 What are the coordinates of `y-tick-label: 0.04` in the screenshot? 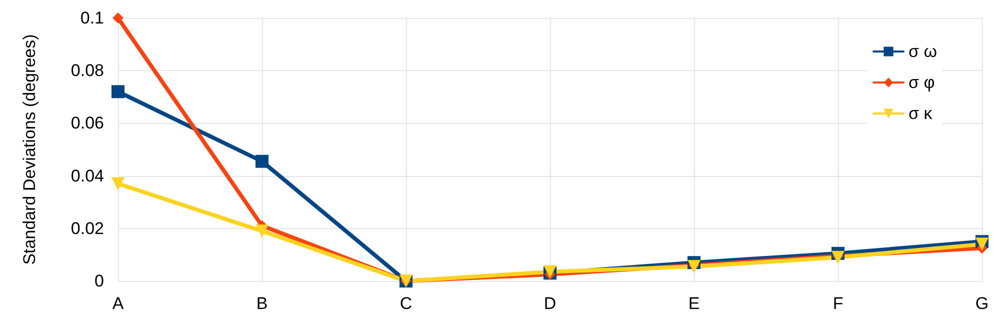 It's located at (87, 176).